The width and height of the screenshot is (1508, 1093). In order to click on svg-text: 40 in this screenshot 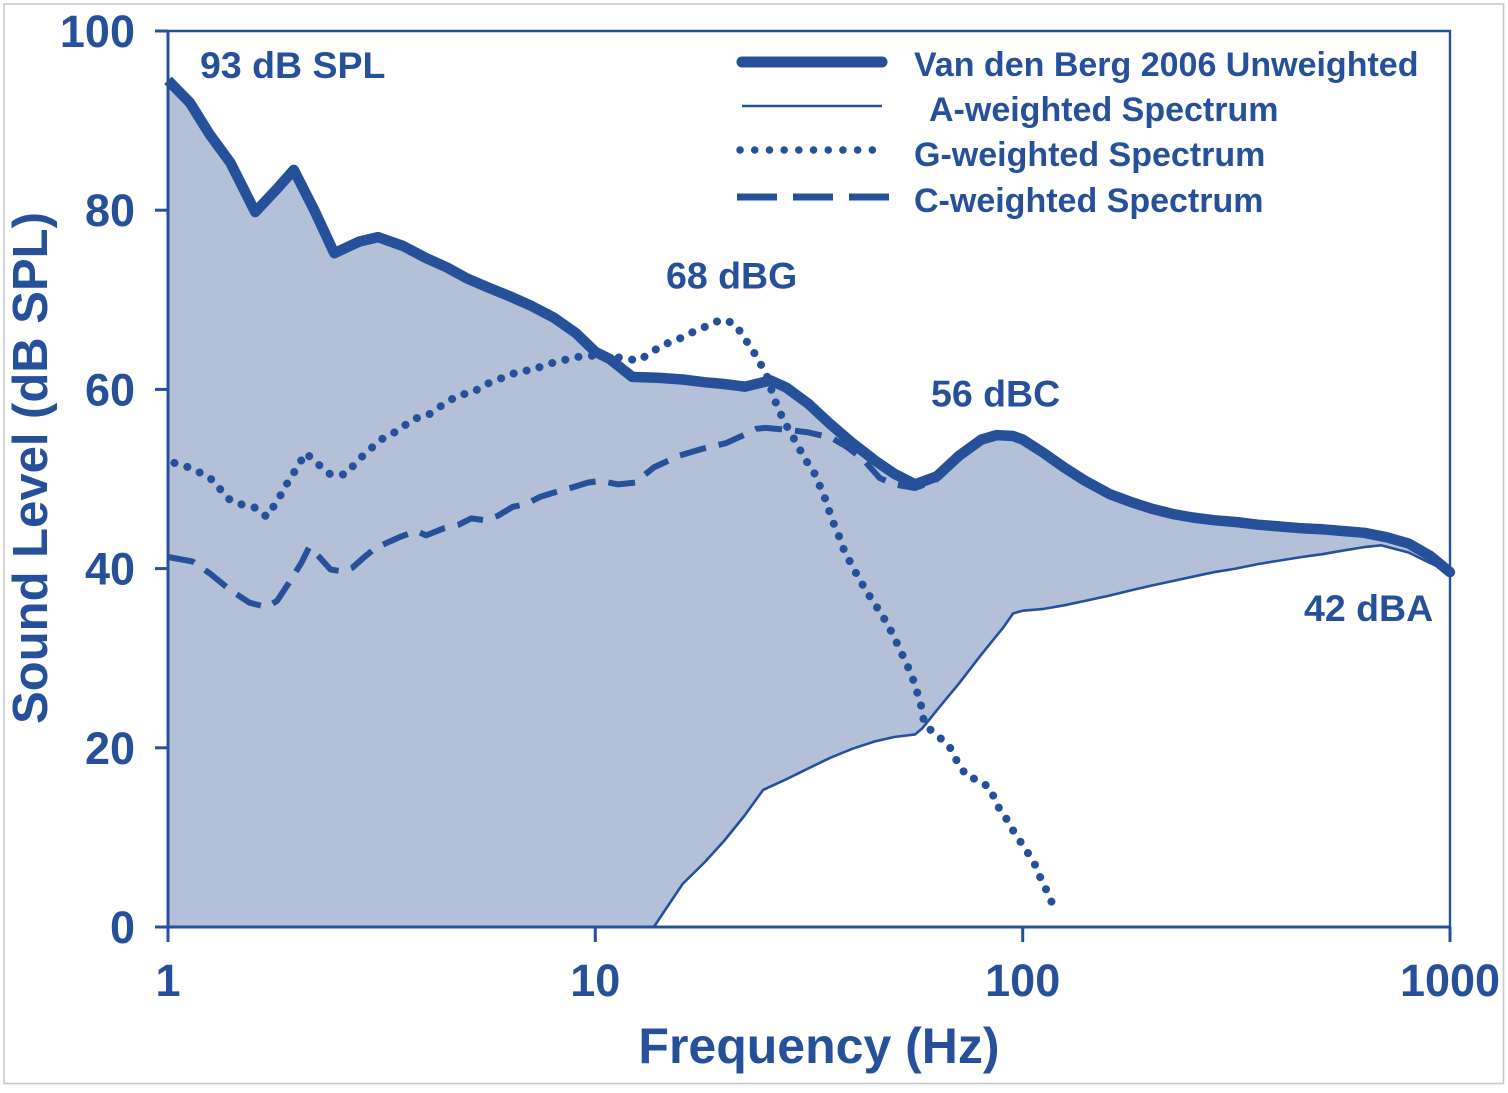, I will do `click(110, 569)`.